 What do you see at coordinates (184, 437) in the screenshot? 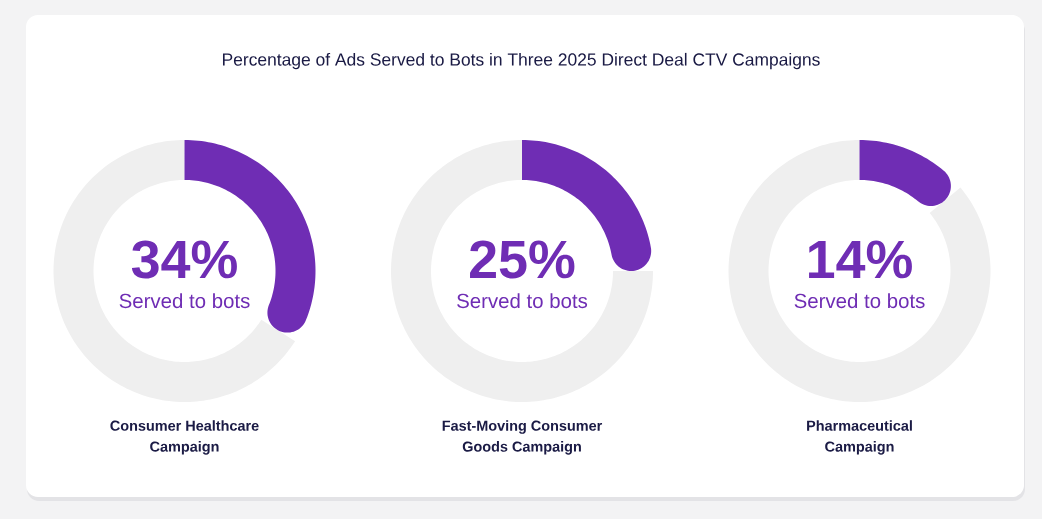
I see `text: Consumer Healthcare Campaign` at bounding box center [184, 437].